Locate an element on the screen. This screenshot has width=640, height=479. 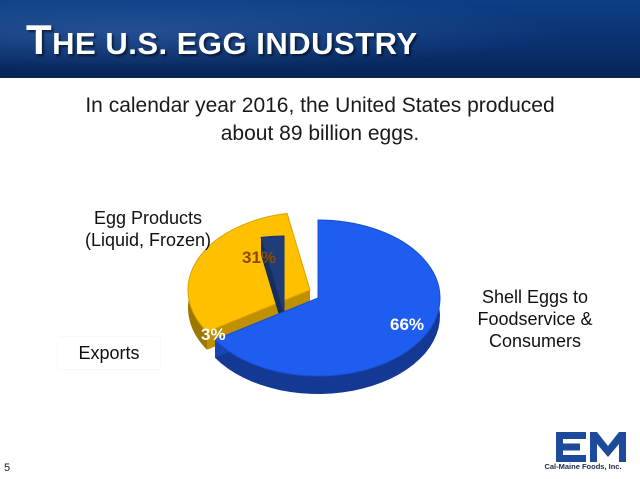
slice-egg-products-value-label: 31% is located at coordinates (259, 257).